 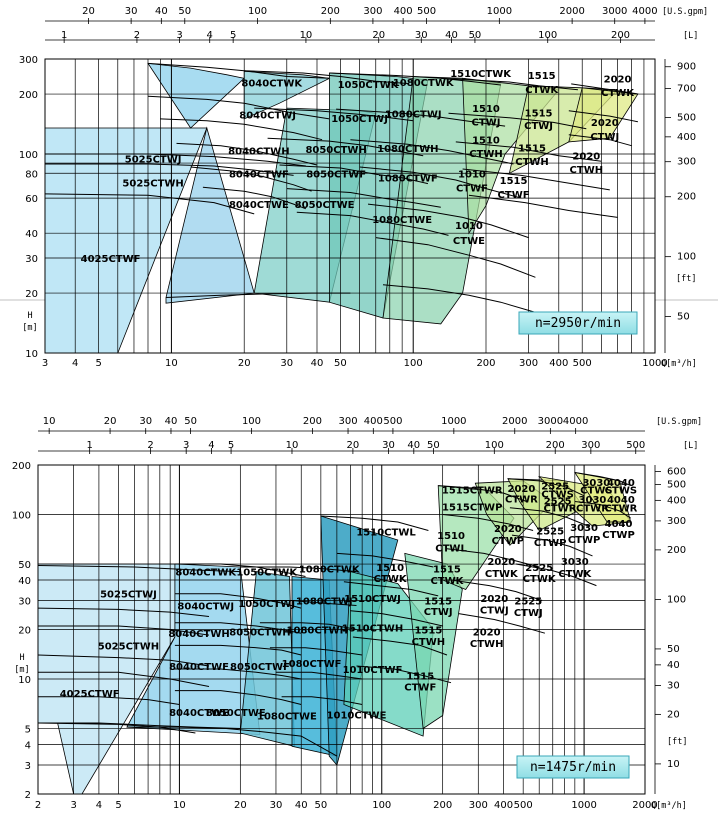 What do you see at coordinates (644, 11) in the screenshot?
I see `gpm-tick-label: 4000` at bounding box center [644, 11].